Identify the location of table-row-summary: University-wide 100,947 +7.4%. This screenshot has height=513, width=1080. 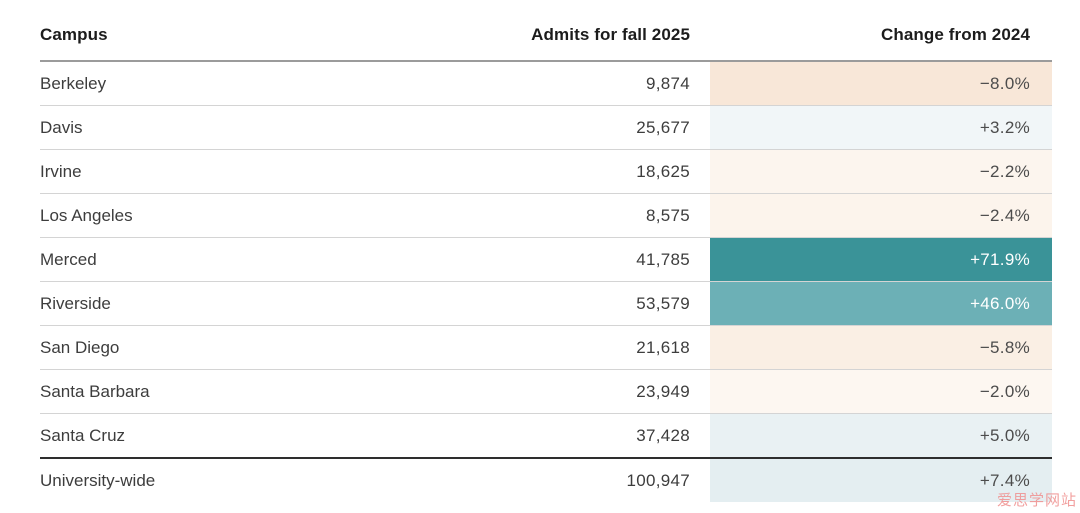
(546, 479).